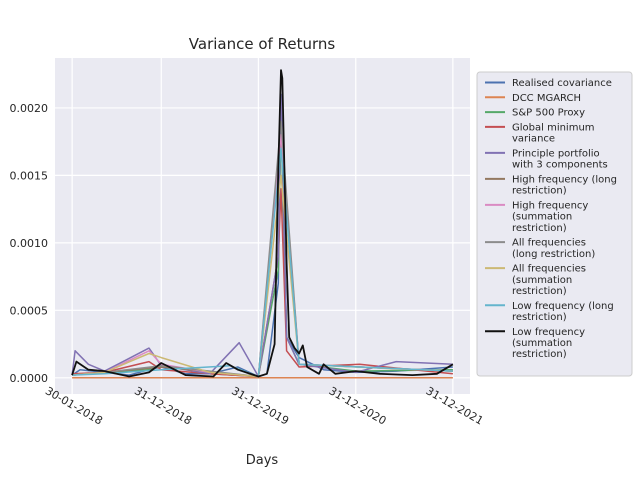 The image size is (640, 484). I want to click on y-tick-label: 0.0000, so click(29, 378).